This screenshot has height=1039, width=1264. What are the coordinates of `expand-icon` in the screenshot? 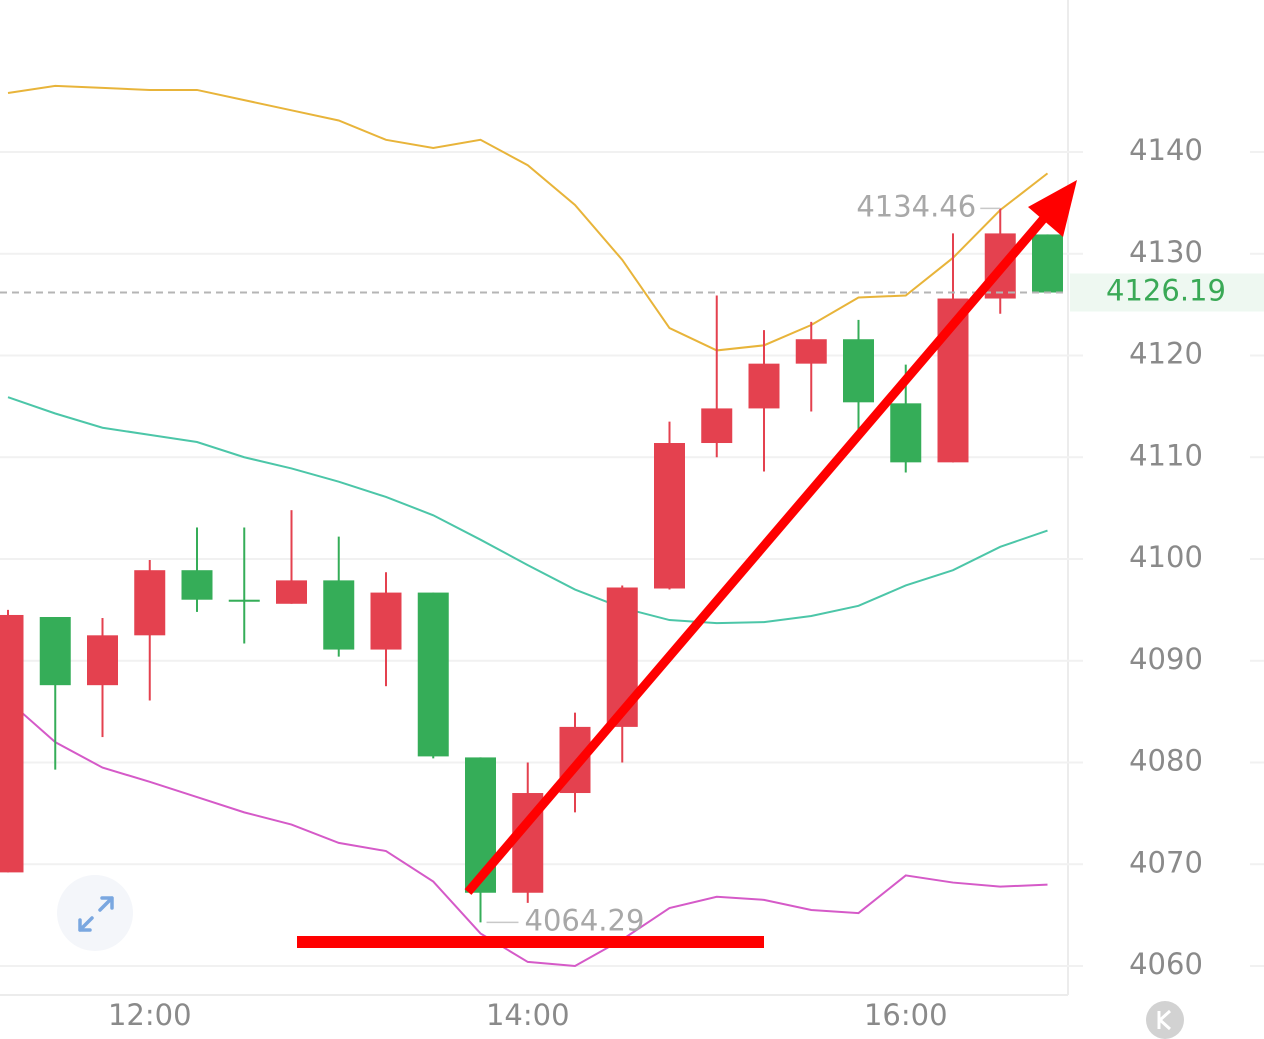 It's located at (96, 914).